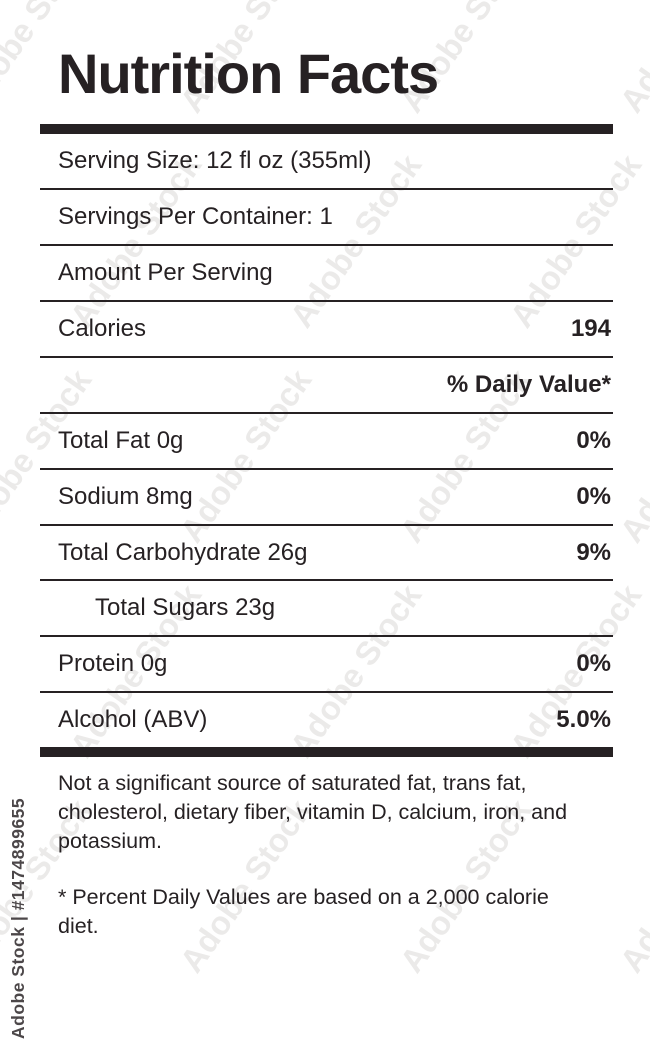  Describe the element at coordinates (583, 720) in the screenshot. I see `nutrient-value: 5.0%` at that location.